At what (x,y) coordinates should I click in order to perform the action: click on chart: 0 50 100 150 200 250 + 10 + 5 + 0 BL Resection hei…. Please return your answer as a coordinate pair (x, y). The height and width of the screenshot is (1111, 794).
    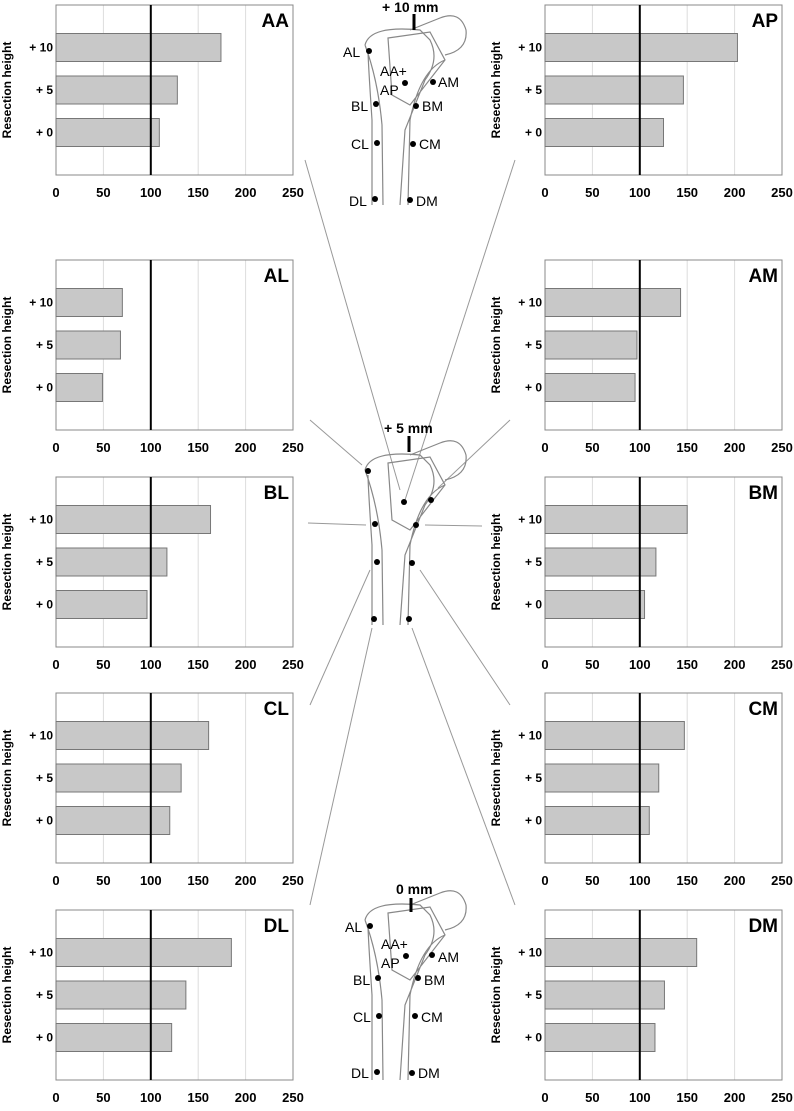
    Looking at the image, I should click on (152, 574).